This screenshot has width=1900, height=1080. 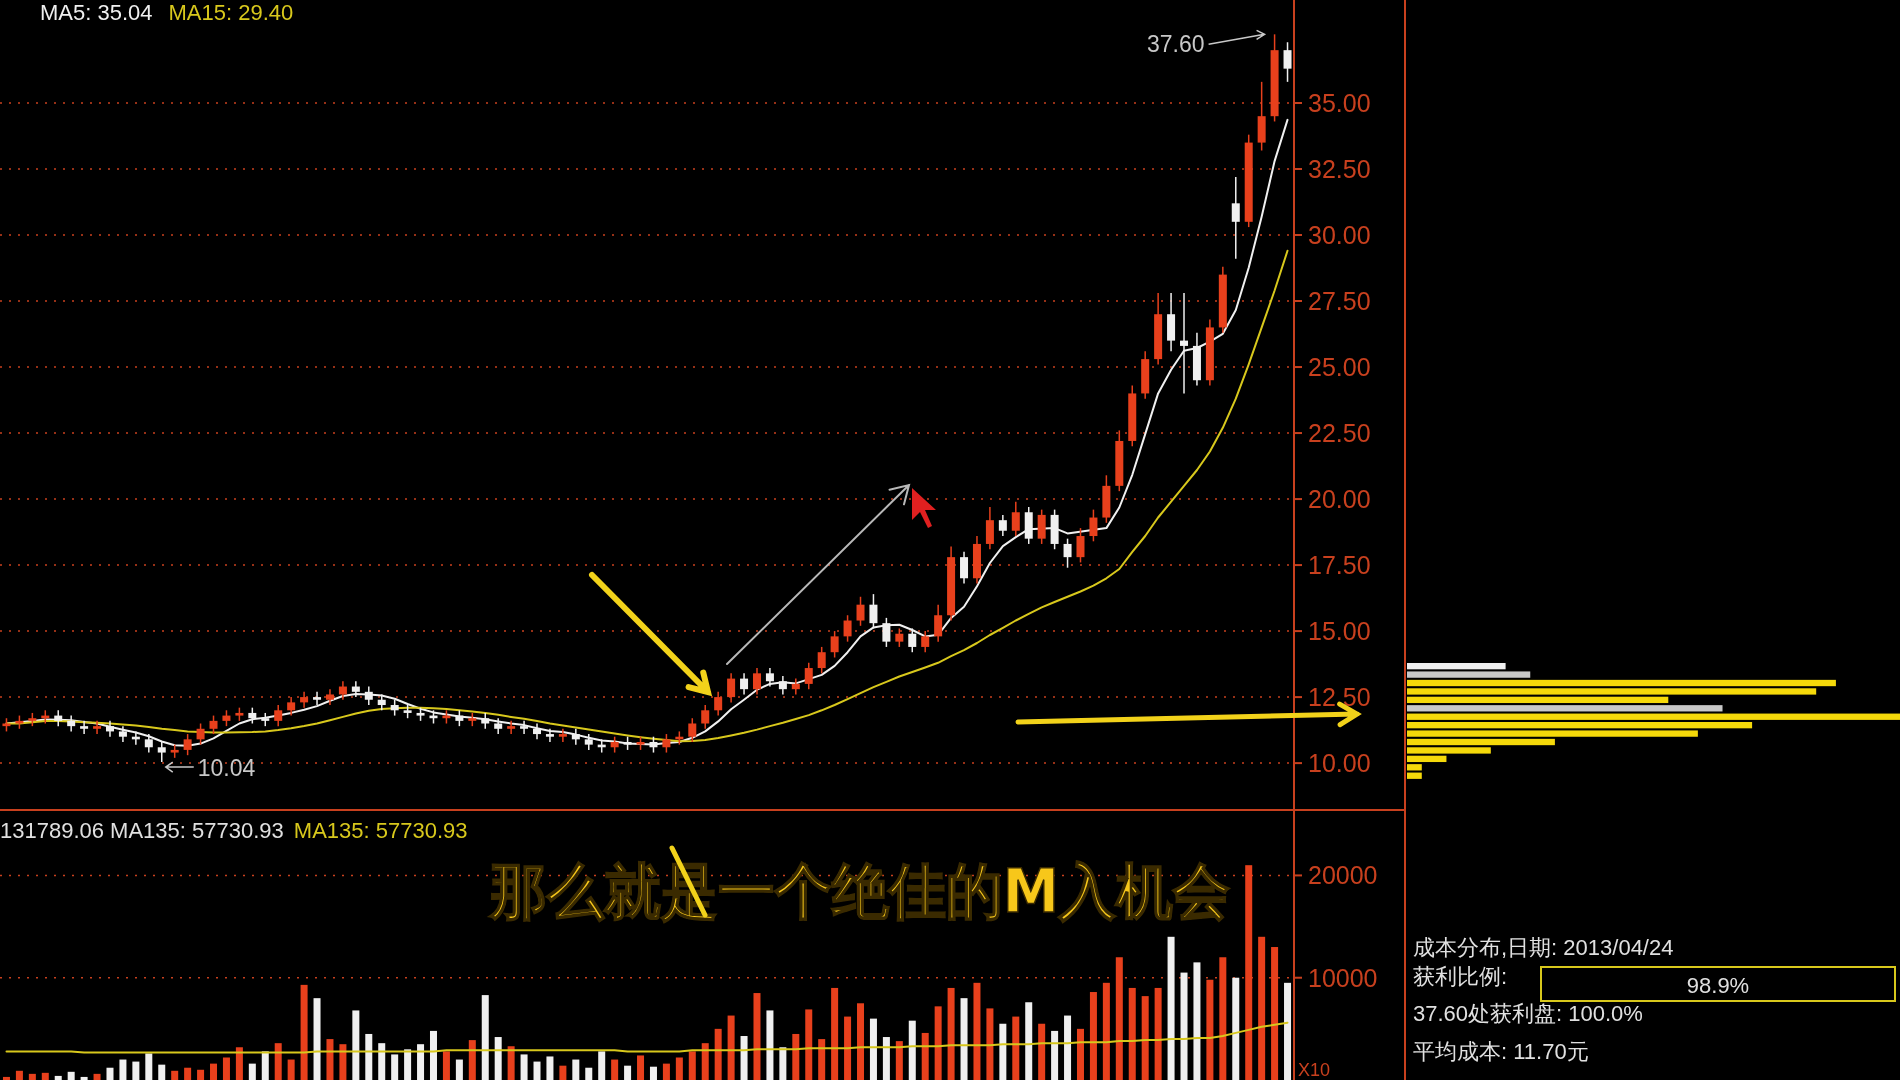 What do you see at coordinates (1314, 1070) in the screenshot?
I see `text: X10` at bounding box center [1314, 1070].